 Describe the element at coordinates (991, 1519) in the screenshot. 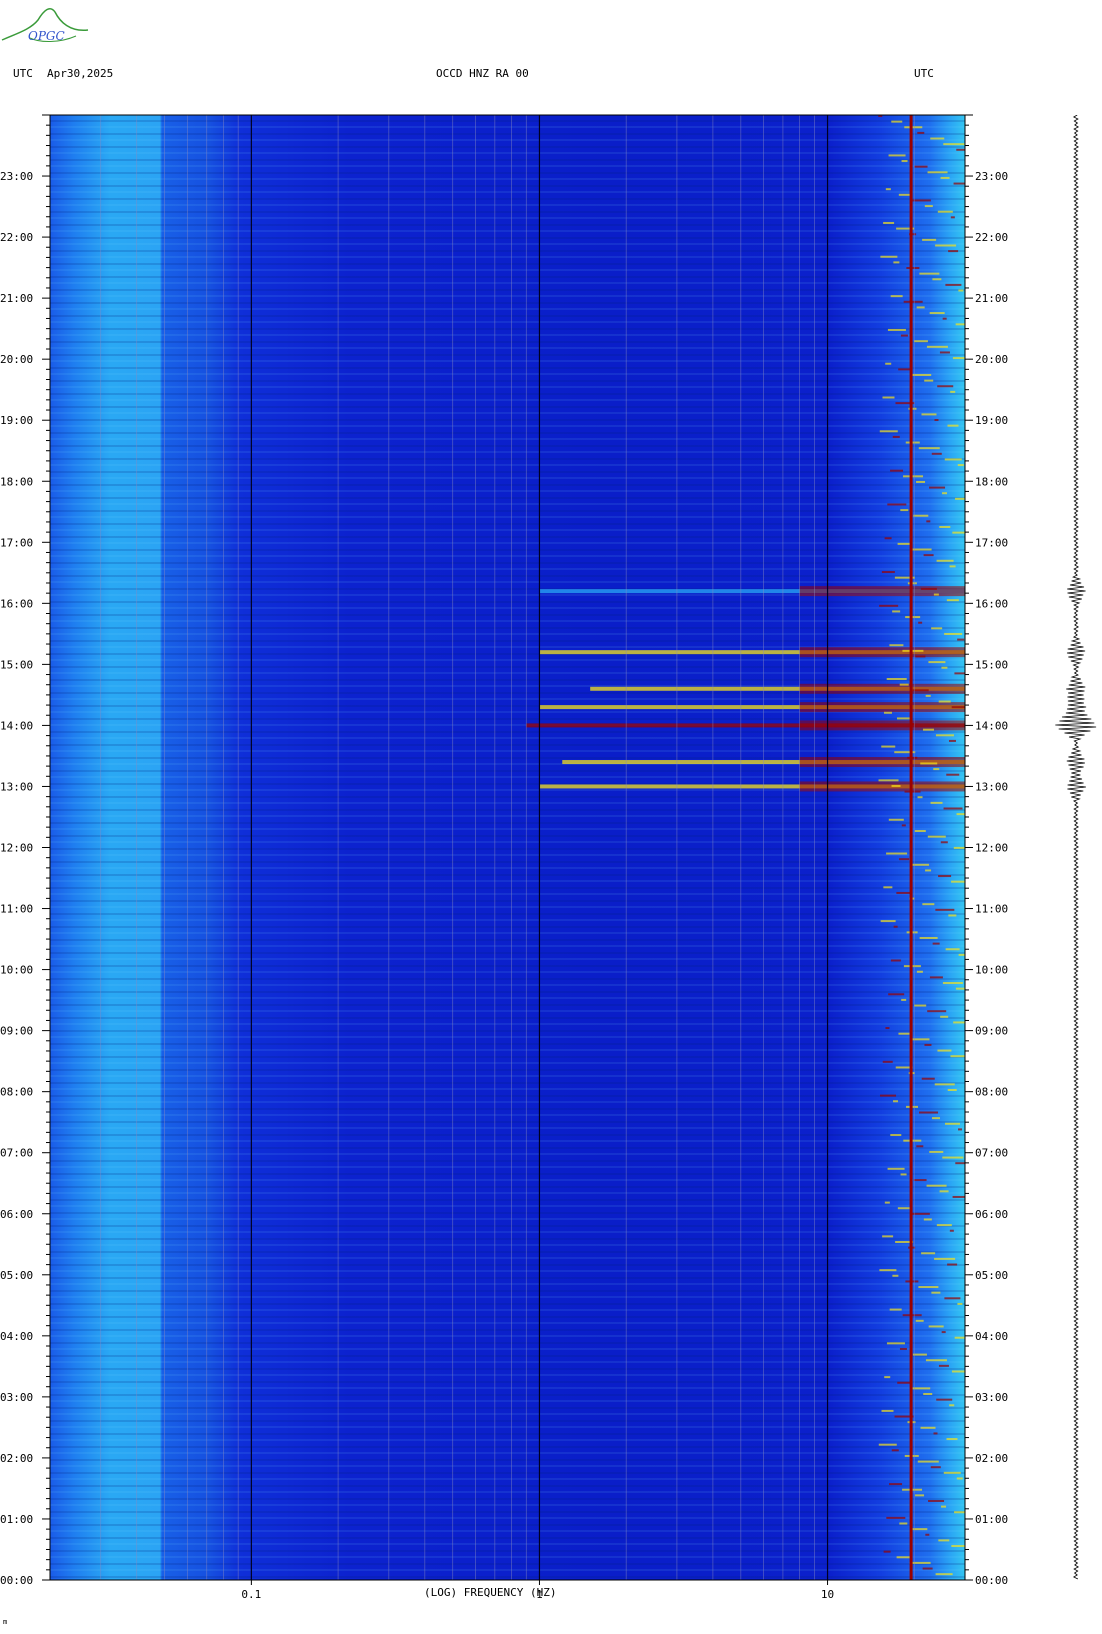

I see `y-tick-label-right: 01:00` at that location.